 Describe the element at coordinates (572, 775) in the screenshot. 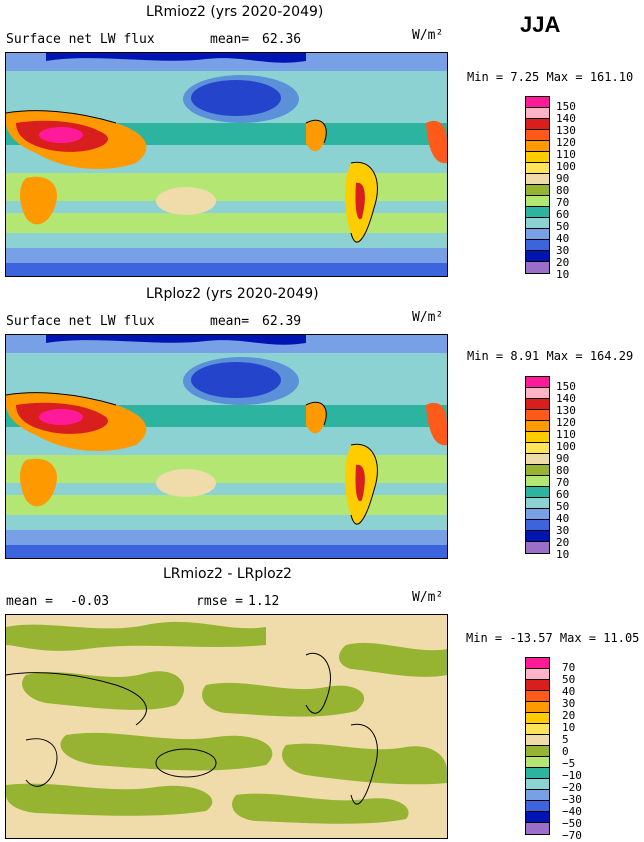

I see `cb-label: −10` at that location.